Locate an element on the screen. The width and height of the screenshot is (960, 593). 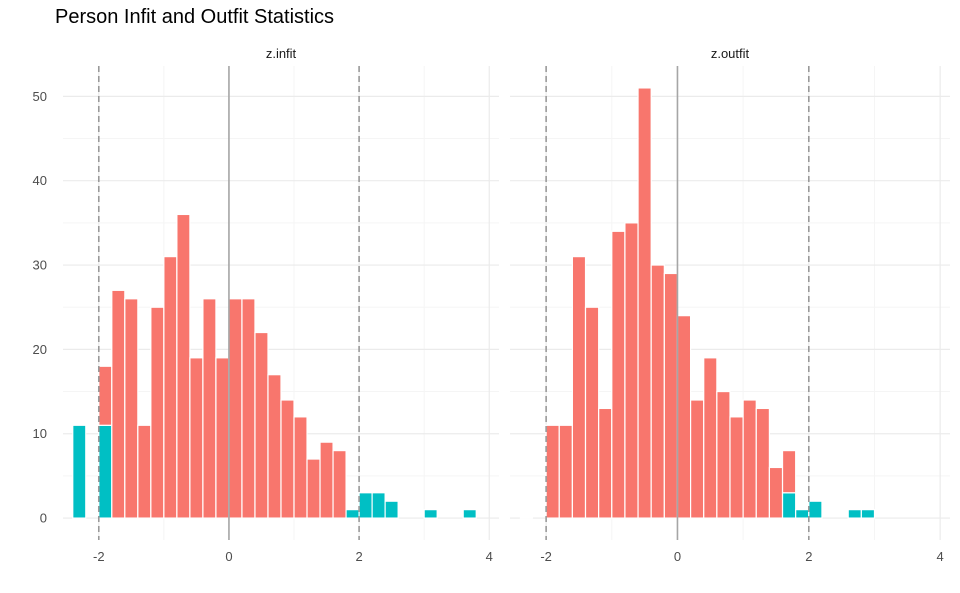
y-tick-label: 0 is located at coordinates (43, 518).